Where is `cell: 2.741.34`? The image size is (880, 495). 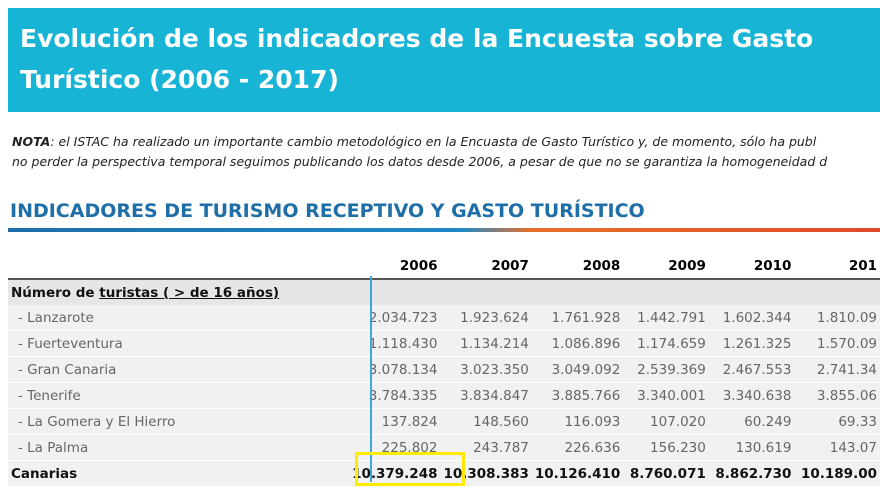
cell: 2.741.34 is located at coordinates (837, 369).